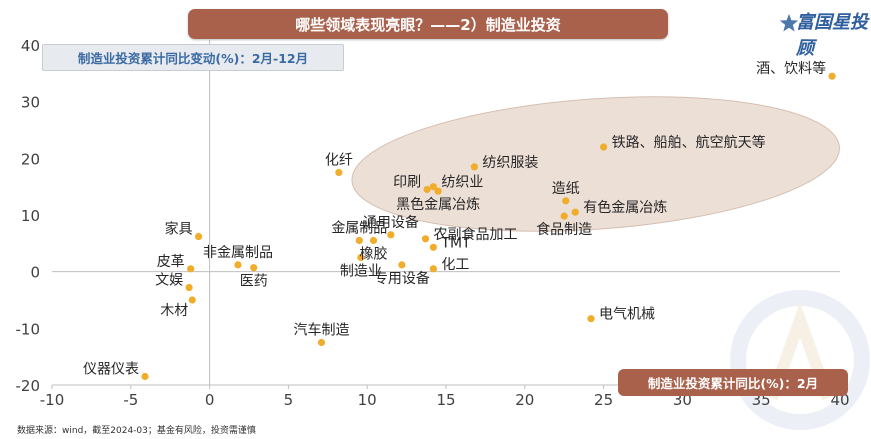 The width and height of the screenshot is (871, 439). What do you see at coordinates (179, 229) in the screenshot?
I see `point-label: 家具` at bounding box center [179, 229].